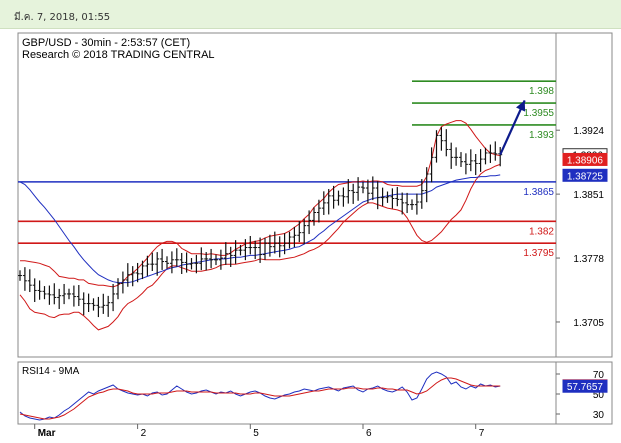  What do you see at coordinates (541, 231) in the screenshot?
I see `level-label-4: 1.382` at bounding box center [541, 231].